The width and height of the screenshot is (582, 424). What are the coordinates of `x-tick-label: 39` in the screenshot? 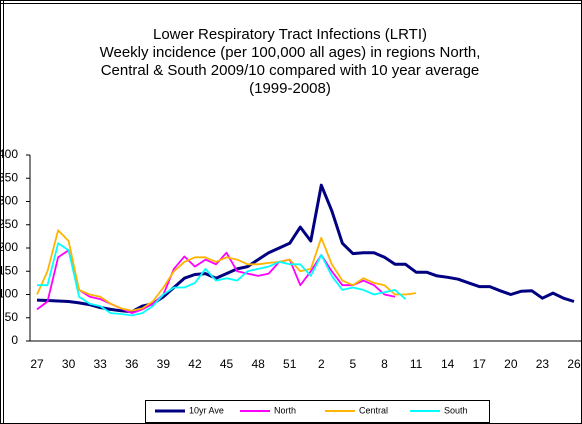 It's located at (164, 364).